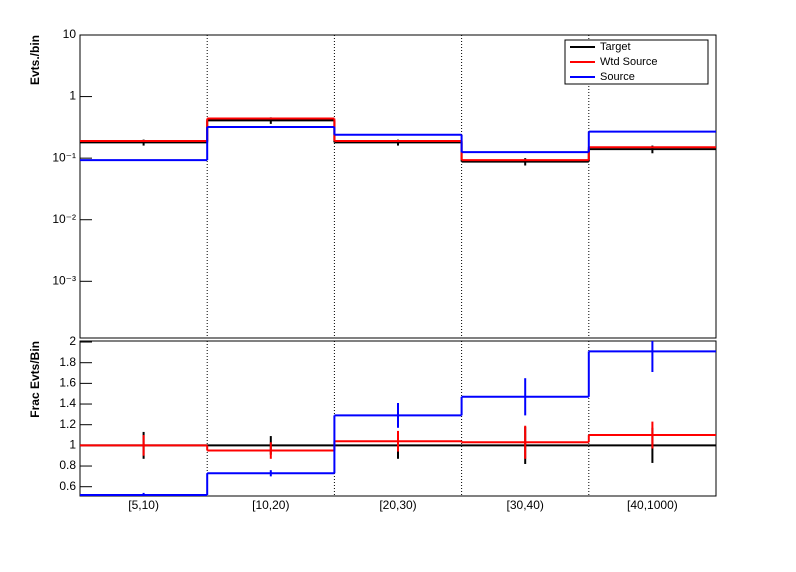 The image size is (796, 572). I want to click on y-tick-label: 0.8, so click(67, 465).